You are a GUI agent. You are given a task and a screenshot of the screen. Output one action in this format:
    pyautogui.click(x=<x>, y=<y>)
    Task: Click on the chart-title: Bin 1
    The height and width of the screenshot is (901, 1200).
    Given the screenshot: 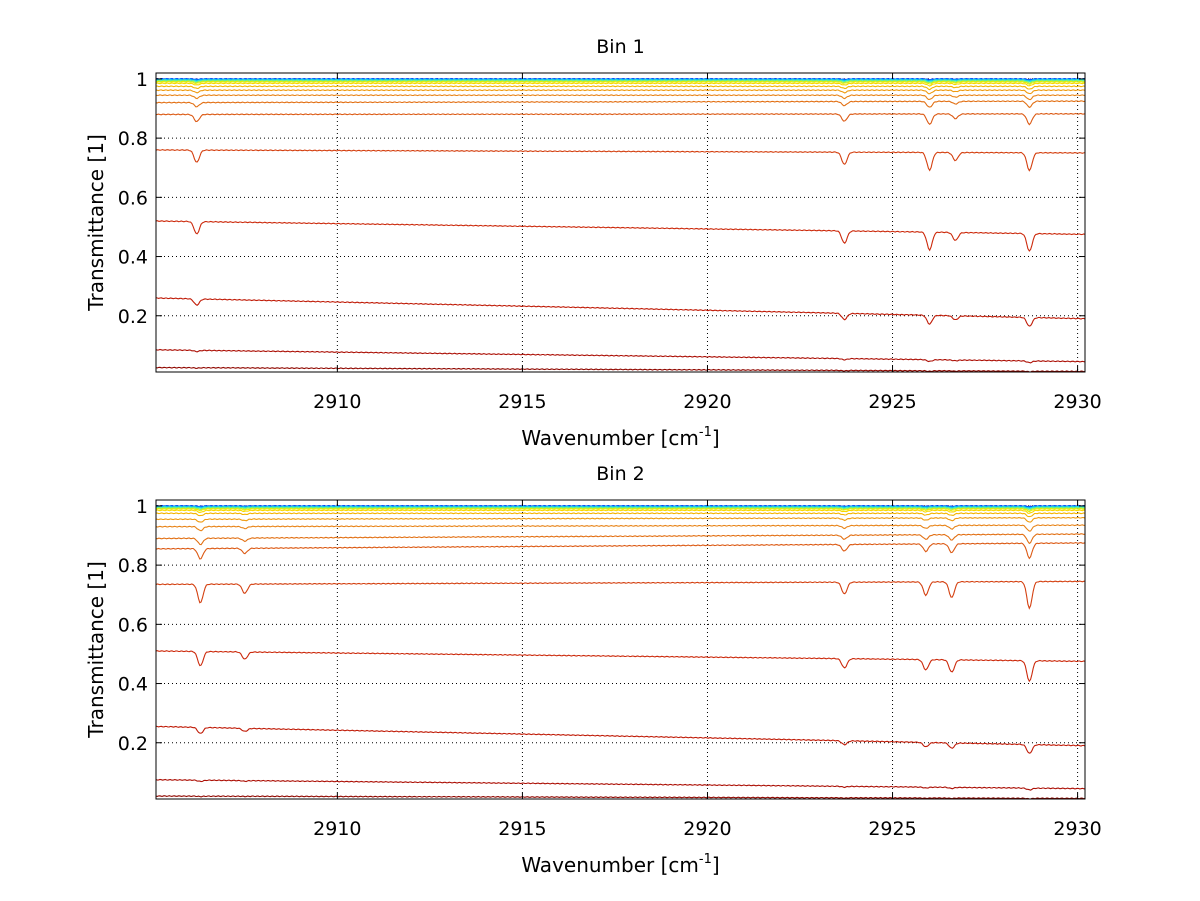 What is the action you would take?
    pyautogui.click(x=620, y=47)
    